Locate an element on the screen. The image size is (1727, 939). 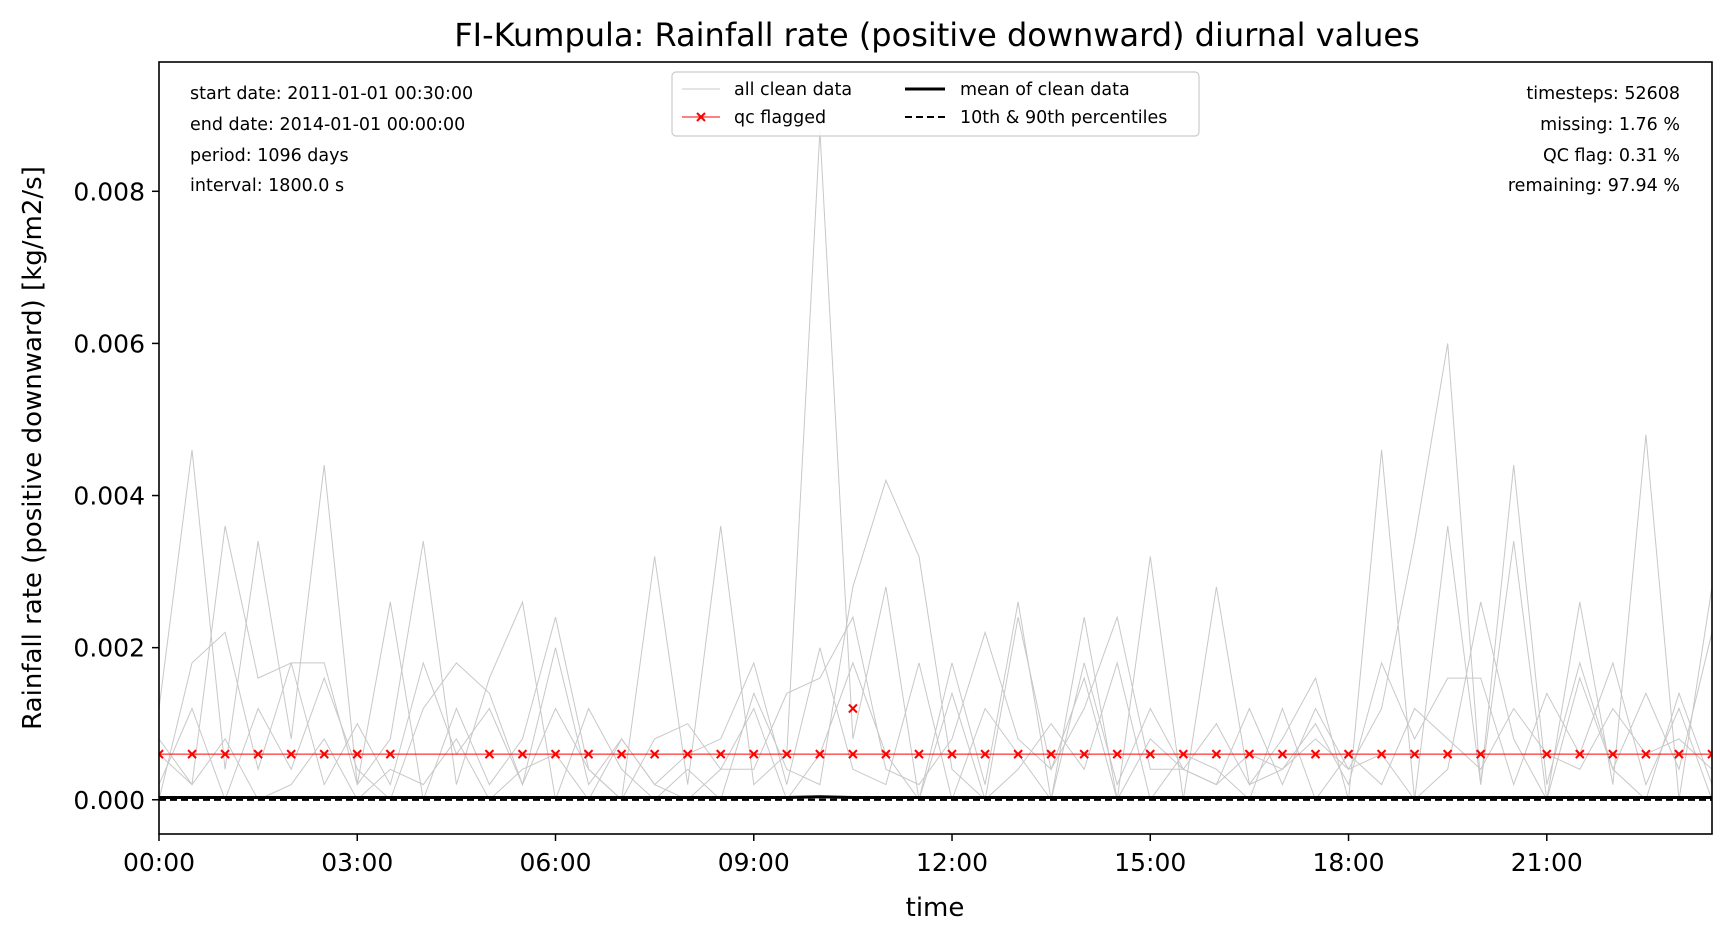
x-axis-label: time is located at coordinates (935, 908).